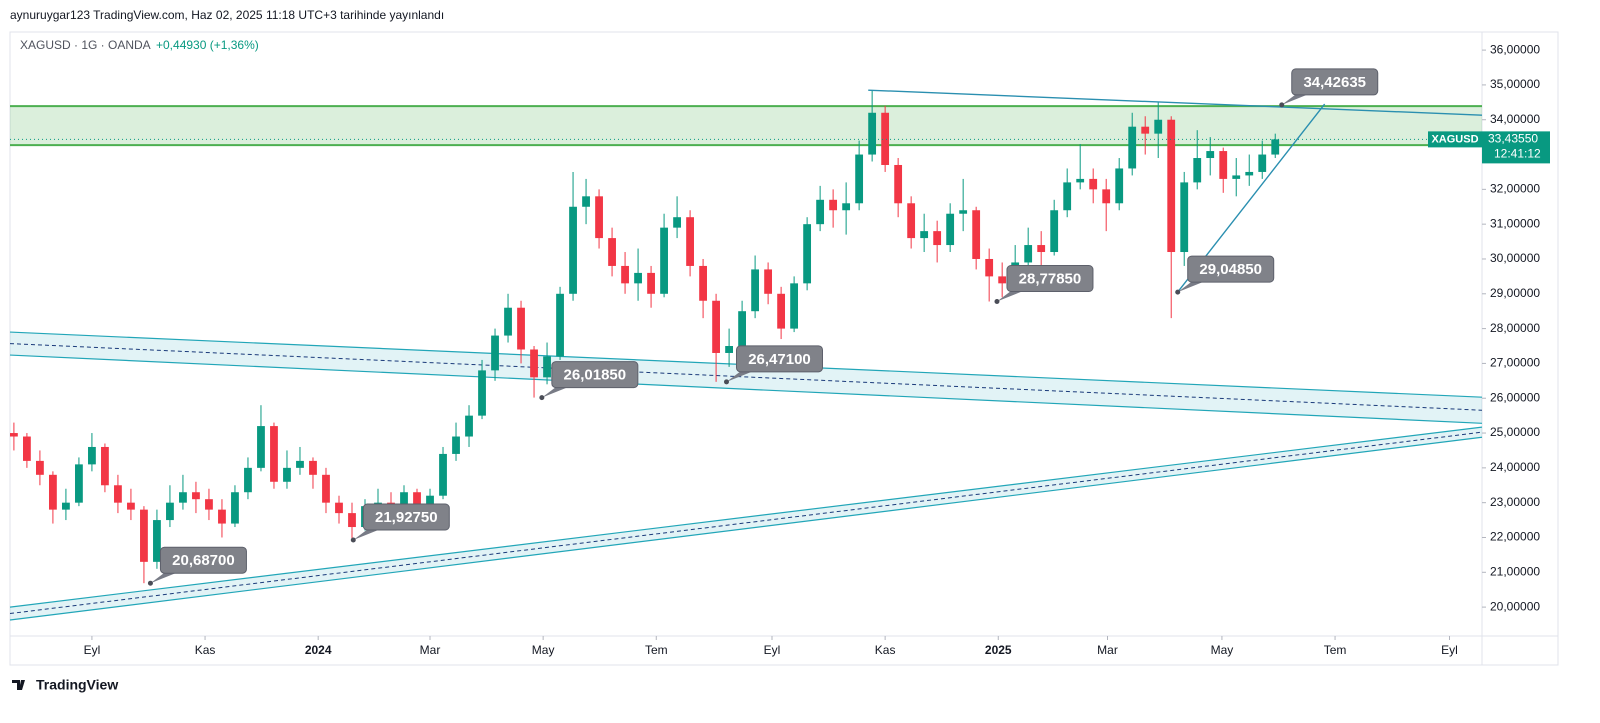 The image size is (1600, 723). I want to click on y-tick-label: 20,00000, so click(1515, 606).